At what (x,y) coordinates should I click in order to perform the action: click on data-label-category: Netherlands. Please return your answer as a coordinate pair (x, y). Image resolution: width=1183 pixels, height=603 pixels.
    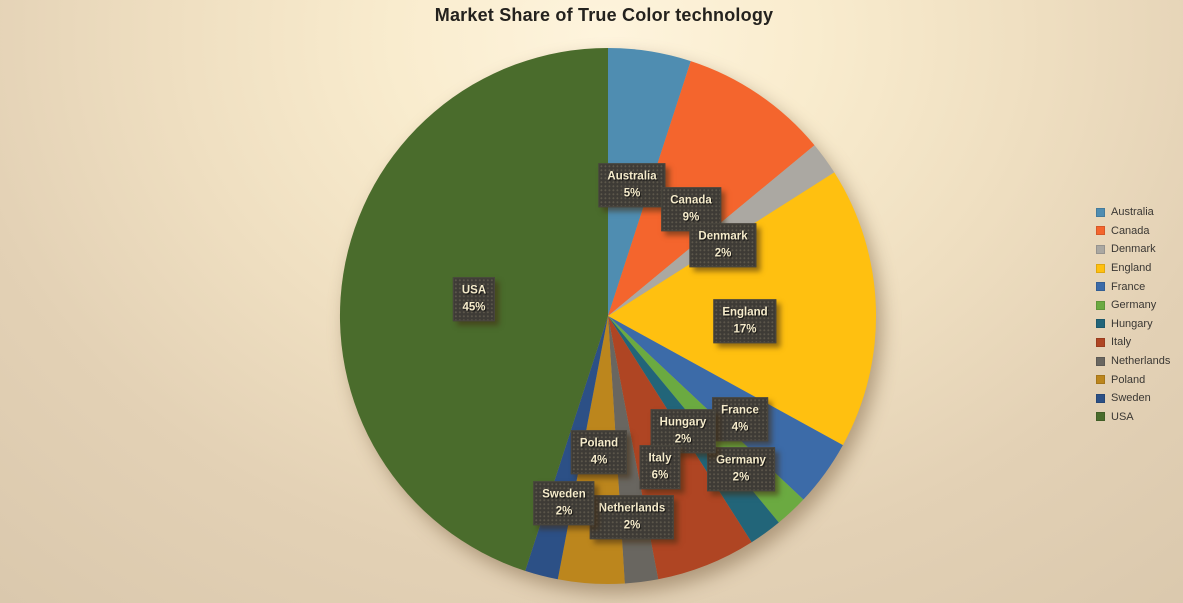
    Looking at the image, I should click on (632, 508).